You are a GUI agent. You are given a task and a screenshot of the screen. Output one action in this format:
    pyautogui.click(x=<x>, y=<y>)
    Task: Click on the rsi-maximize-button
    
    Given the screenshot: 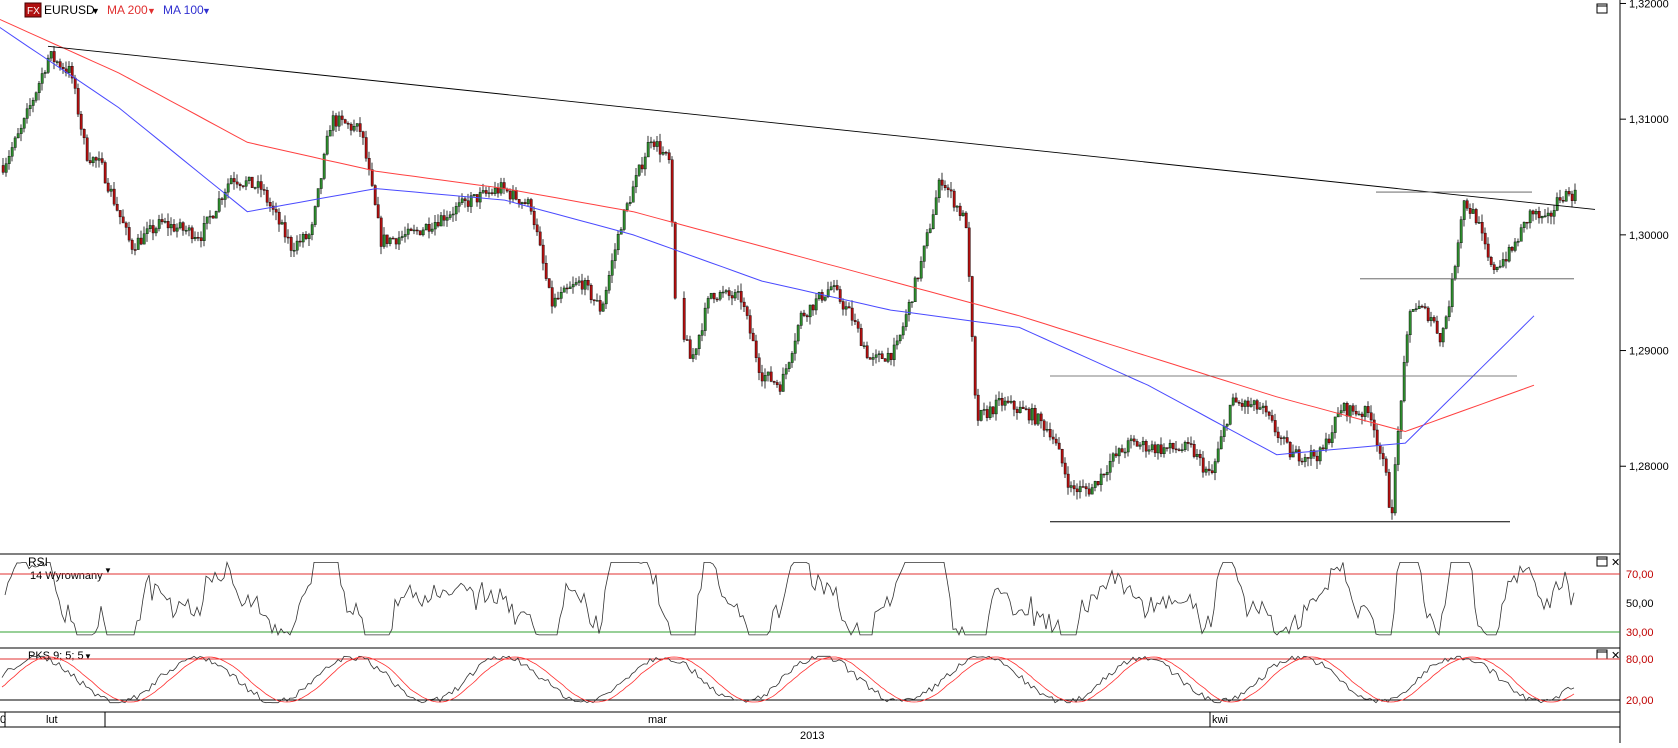 What is the action you would take?
    pyautogui.click(x=1602, y=561)
    